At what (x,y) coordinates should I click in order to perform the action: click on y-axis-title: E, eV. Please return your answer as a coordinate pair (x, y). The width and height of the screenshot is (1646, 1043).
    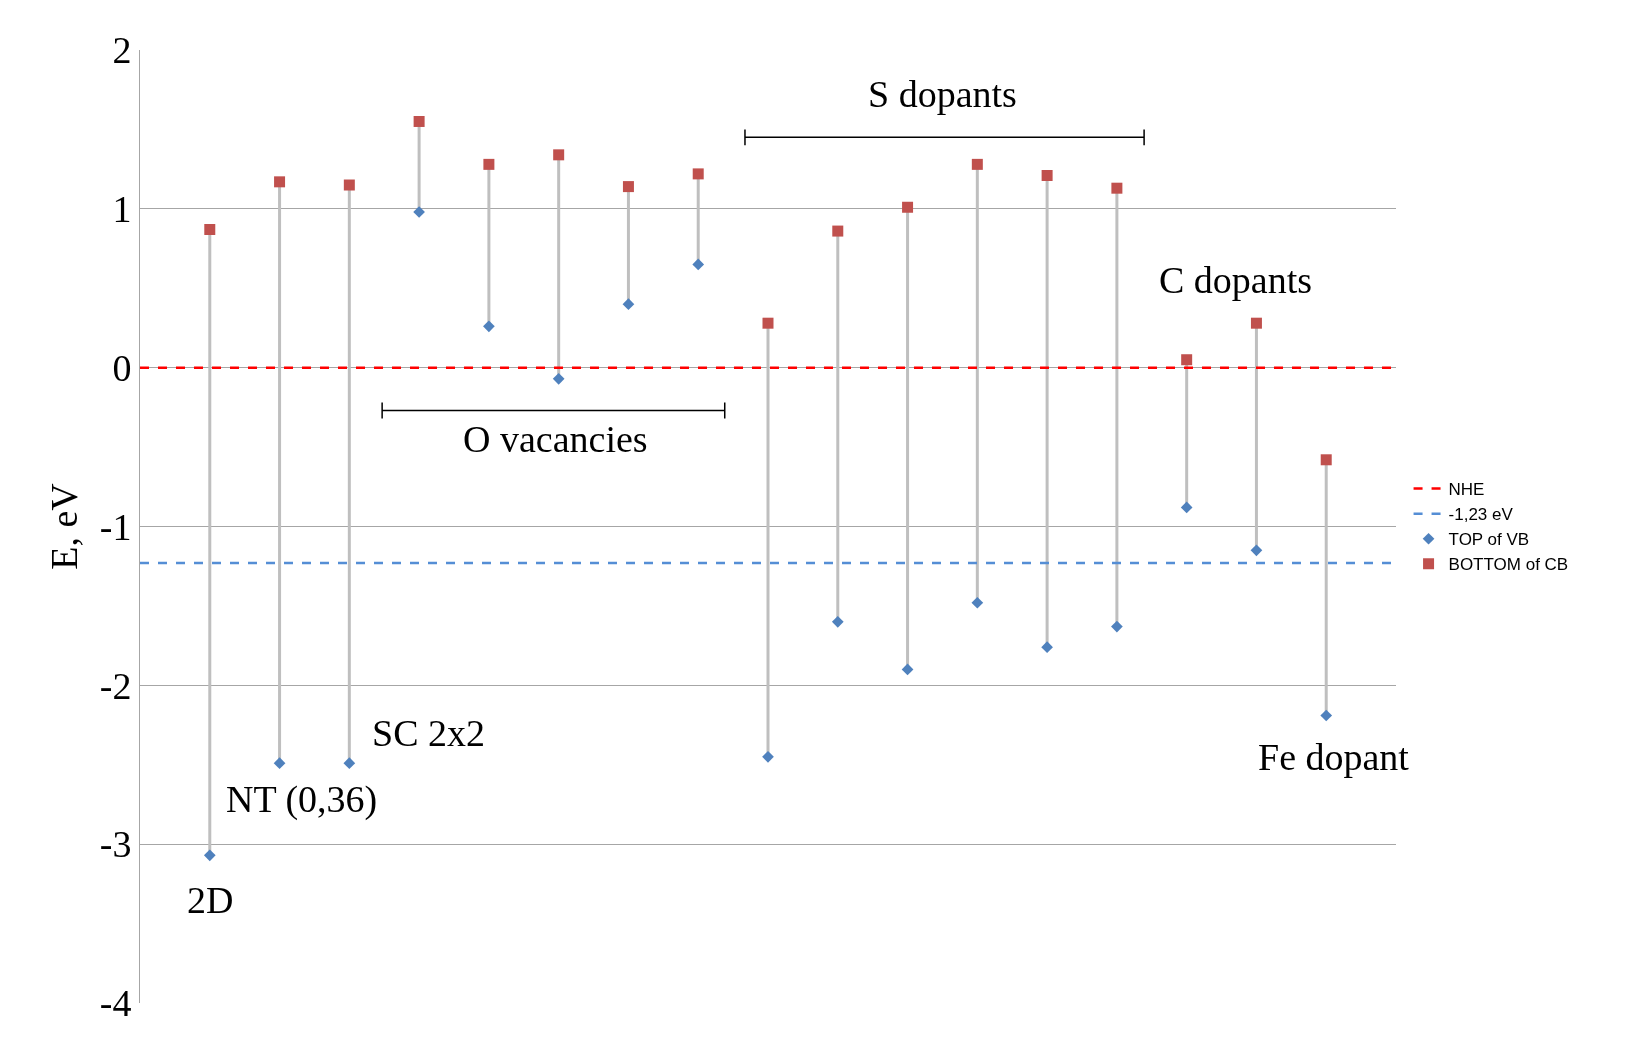
    Looking at the image, I should click on (63, 526).